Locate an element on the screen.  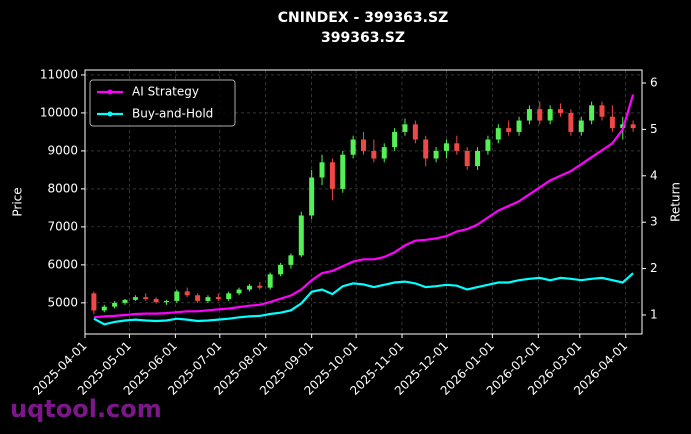
y-tick-label: 6000 is located at coordinates (62, 264).